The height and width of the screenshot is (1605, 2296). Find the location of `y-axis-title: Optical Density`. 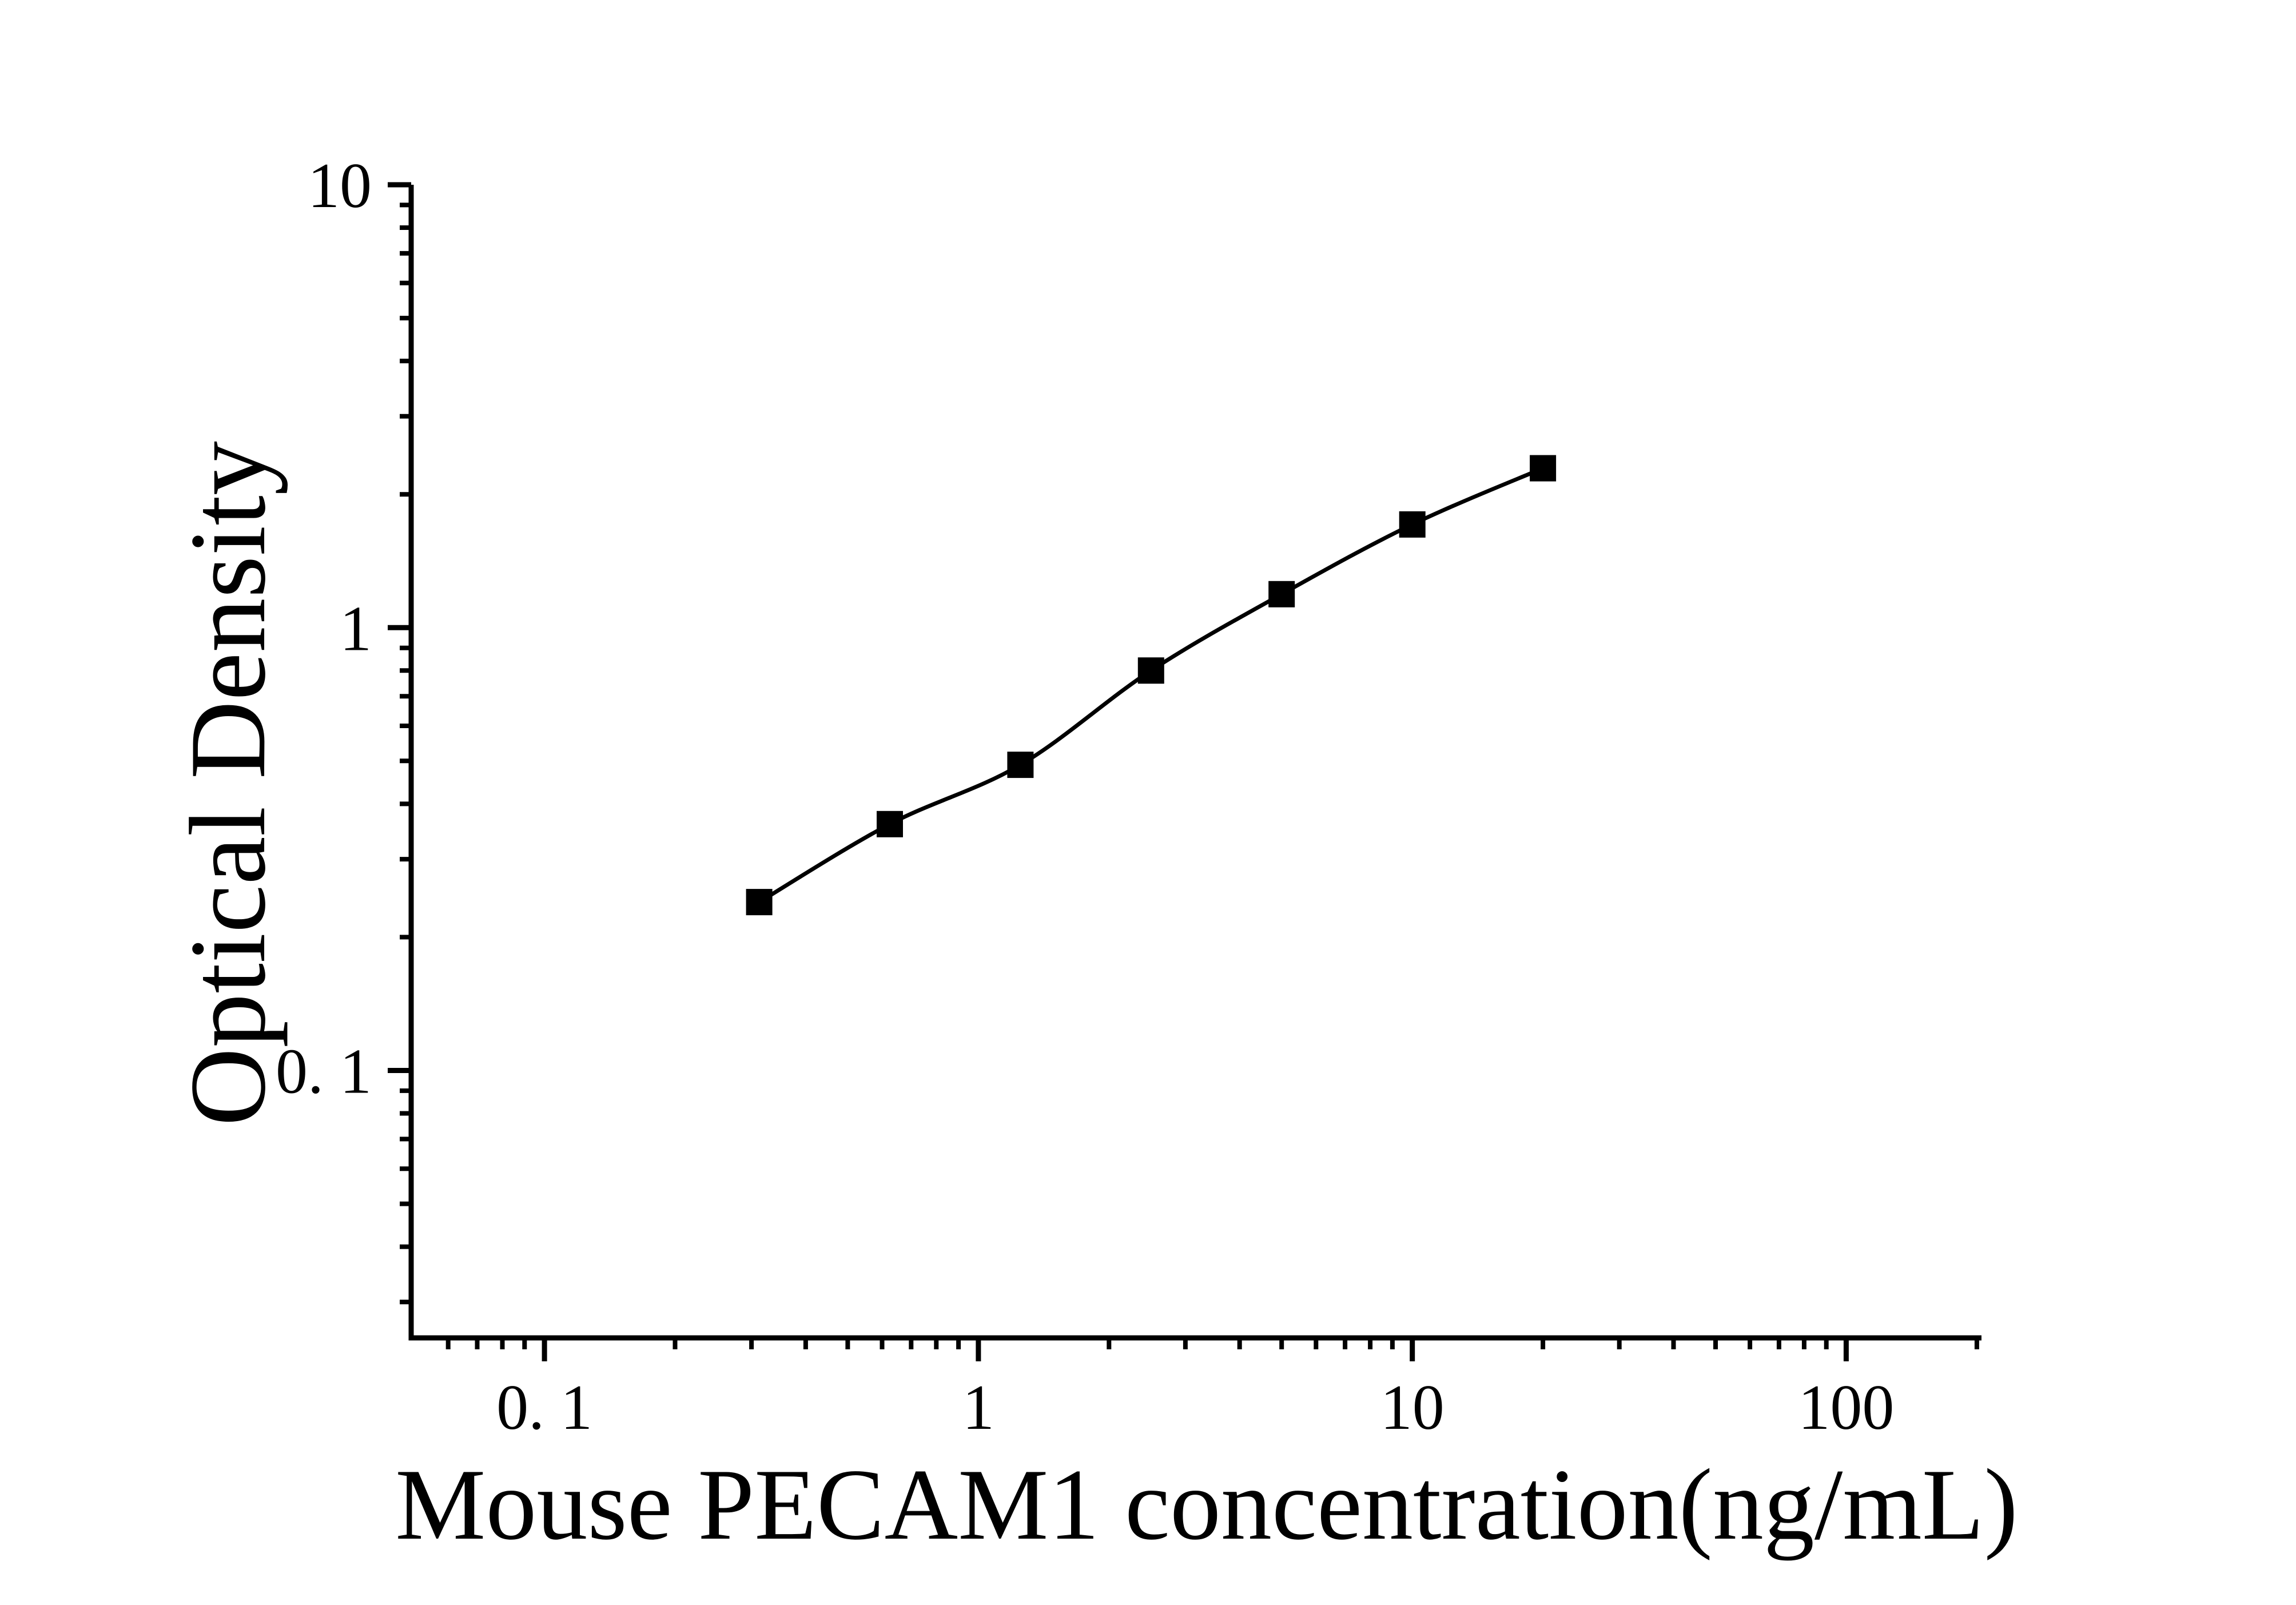

y-axis-title: Optical Density is located at coordinates (228, 783).